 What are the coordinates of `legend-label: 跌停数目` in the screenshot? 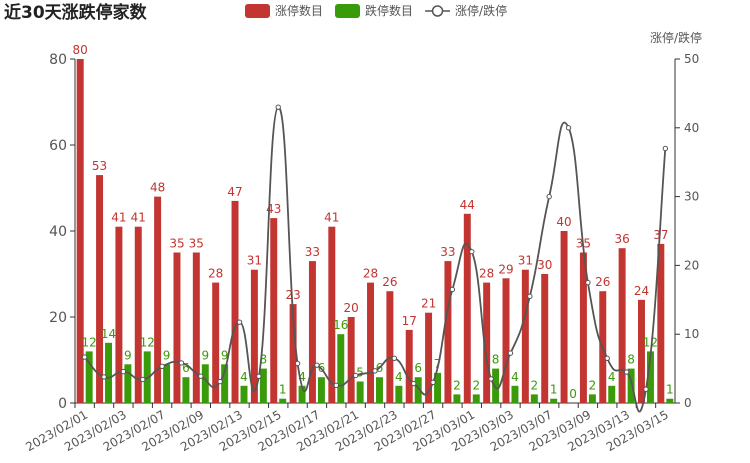 It's located at (389, 10).